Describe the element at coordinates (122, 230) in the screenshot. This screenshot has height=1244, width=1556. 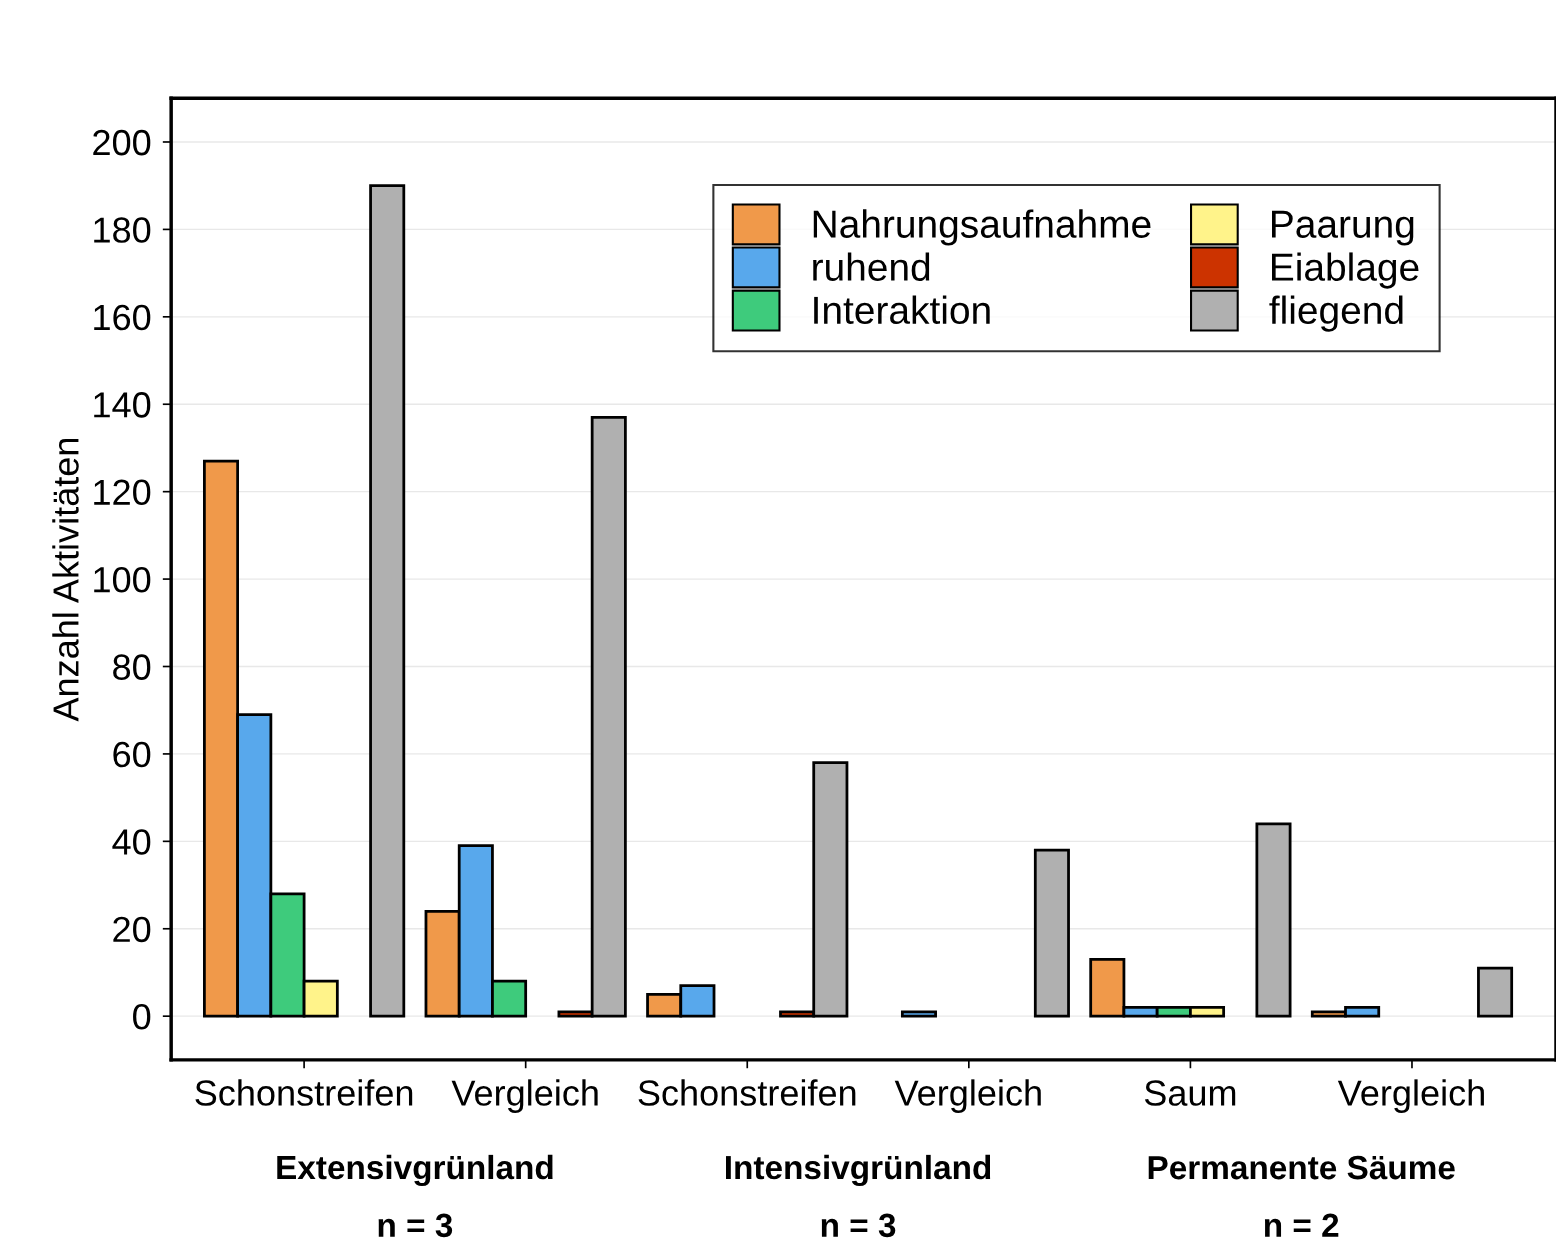
I see `y-tick-label: 180` at that location.